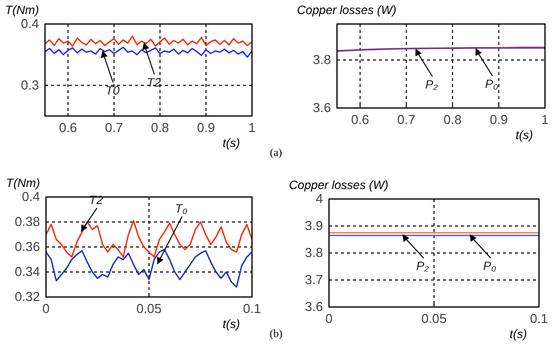 The width and height of the screenshot is (552, 346). What do you see at coordinates (319, 198) in the screenshot?
I see `y-tick-label: 4` at bounding box center [319, 198].